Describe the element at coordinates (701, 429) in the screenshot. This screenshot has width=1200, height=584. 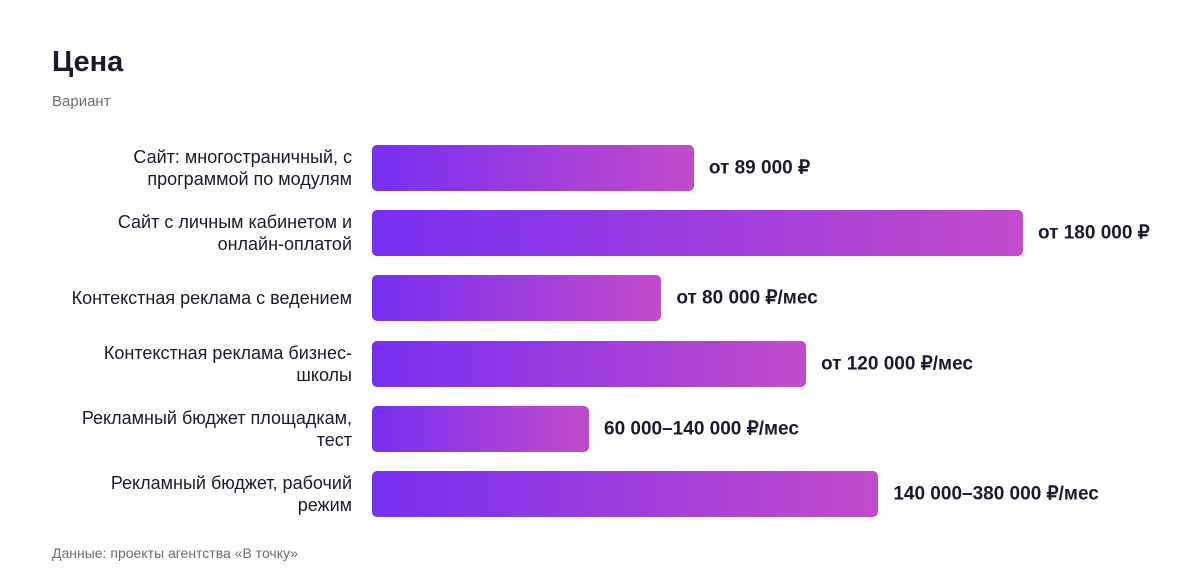
I see `value-label: 60 000–140 000 ₽/мес` at that location.